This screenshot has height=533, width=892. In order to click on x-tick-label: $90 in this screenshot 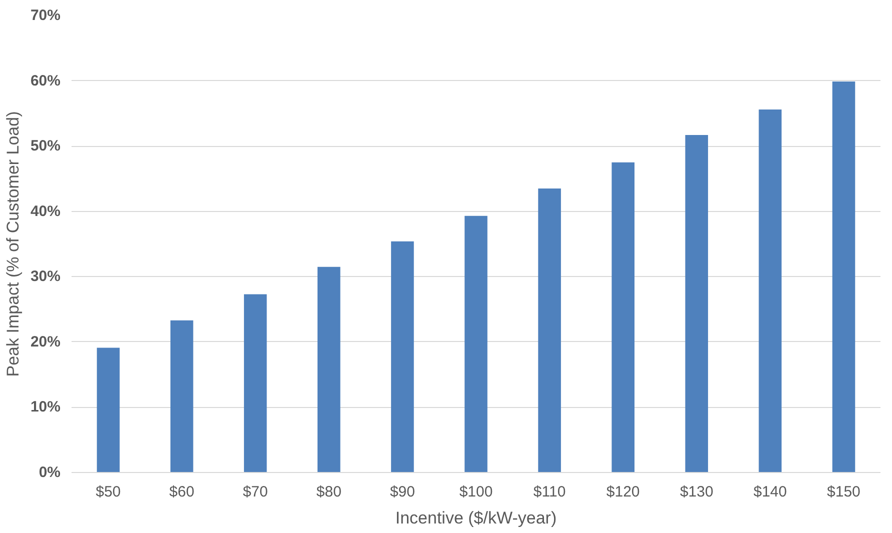, I will do `click(402, 492)`.